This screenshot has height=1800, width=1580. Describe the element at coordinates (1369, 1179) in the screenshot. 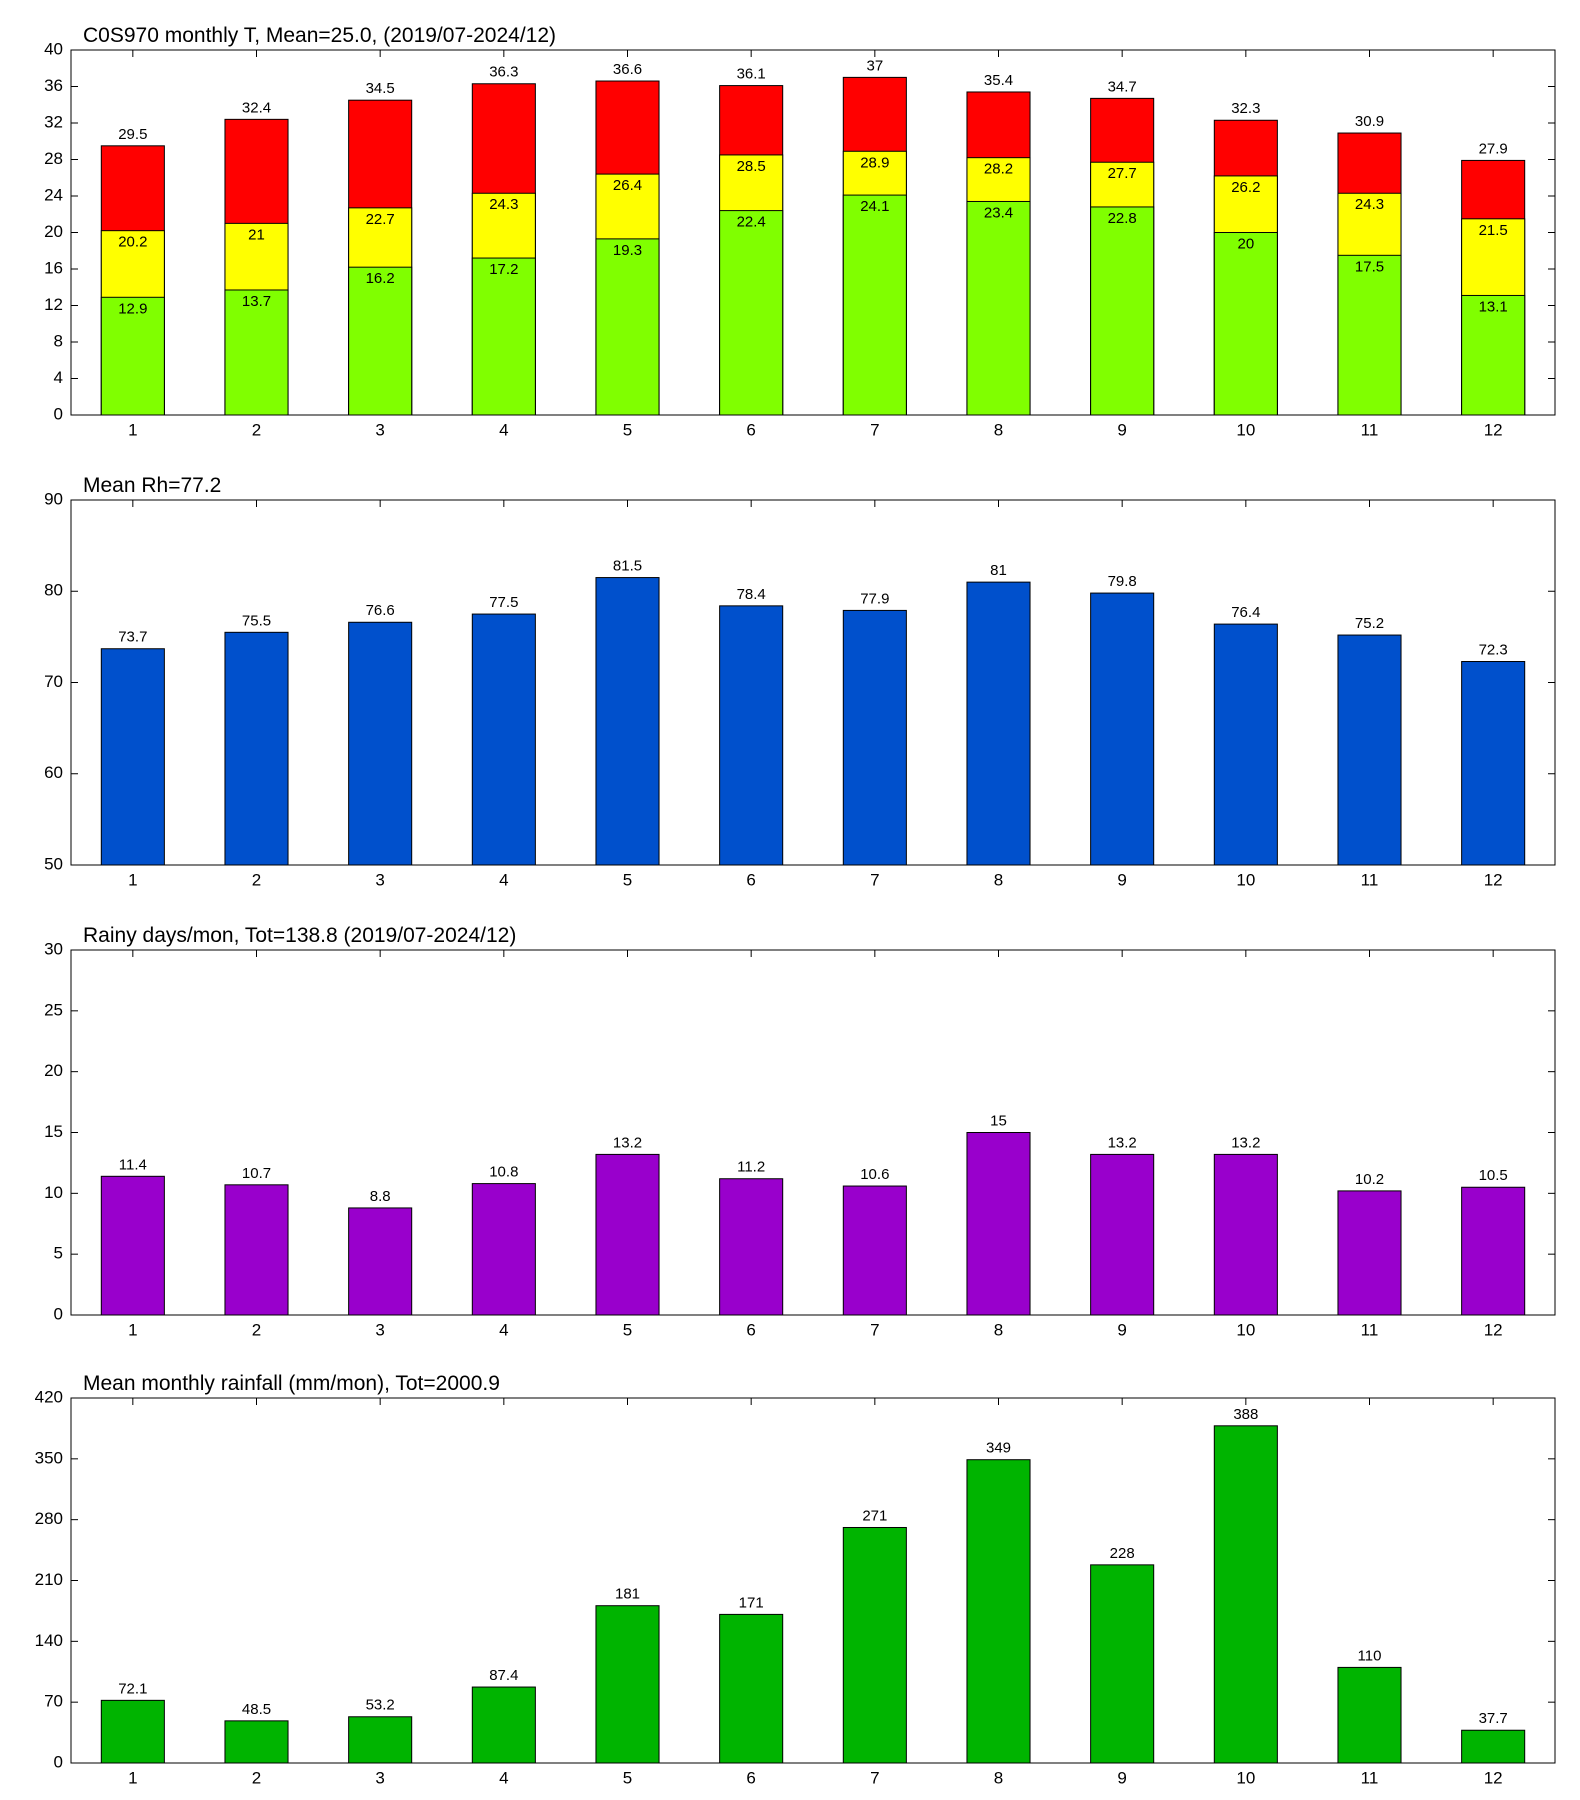

I see `value-label: 10.2` at that location.